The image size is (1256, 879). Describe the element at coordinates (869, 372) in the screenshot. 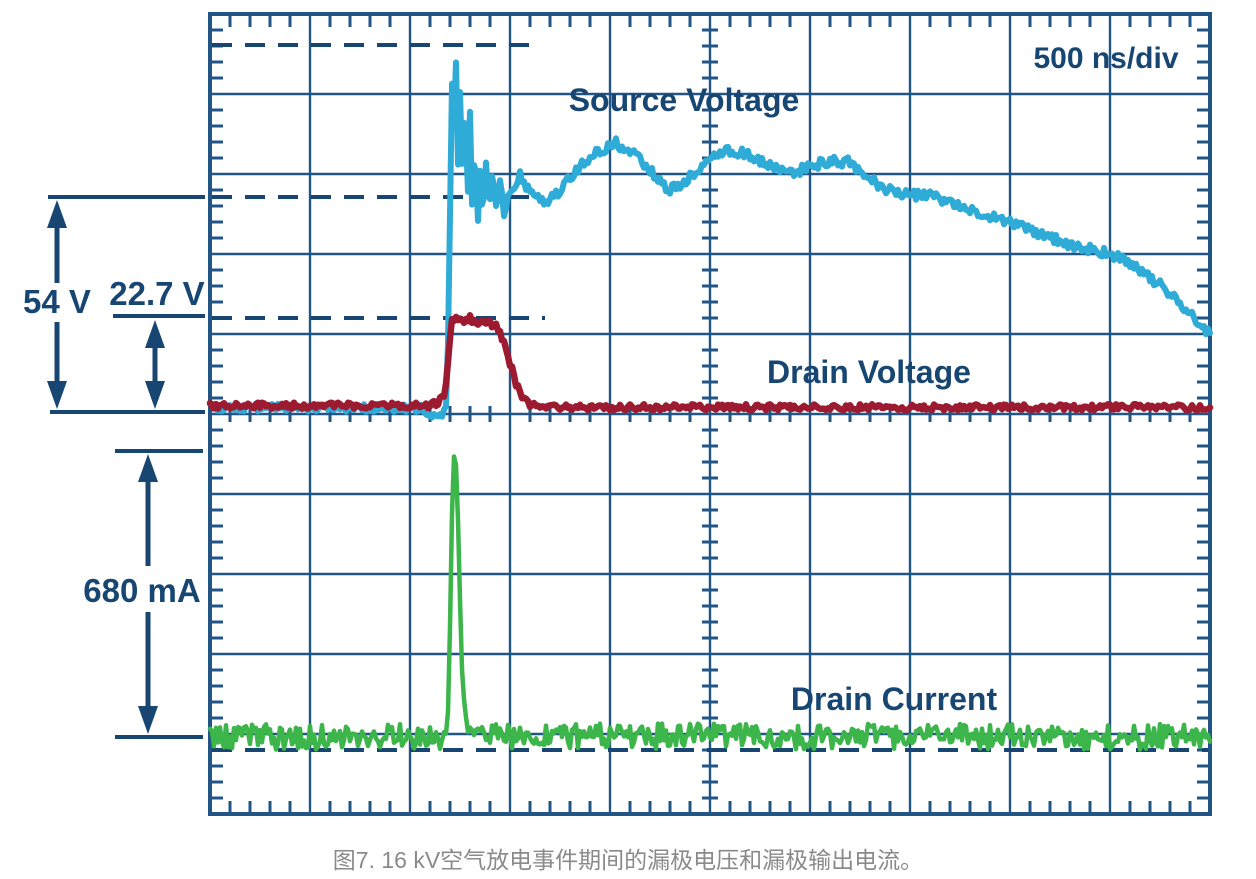

I see `trace-label-drain-voltage: Drain Voltage` at that location.